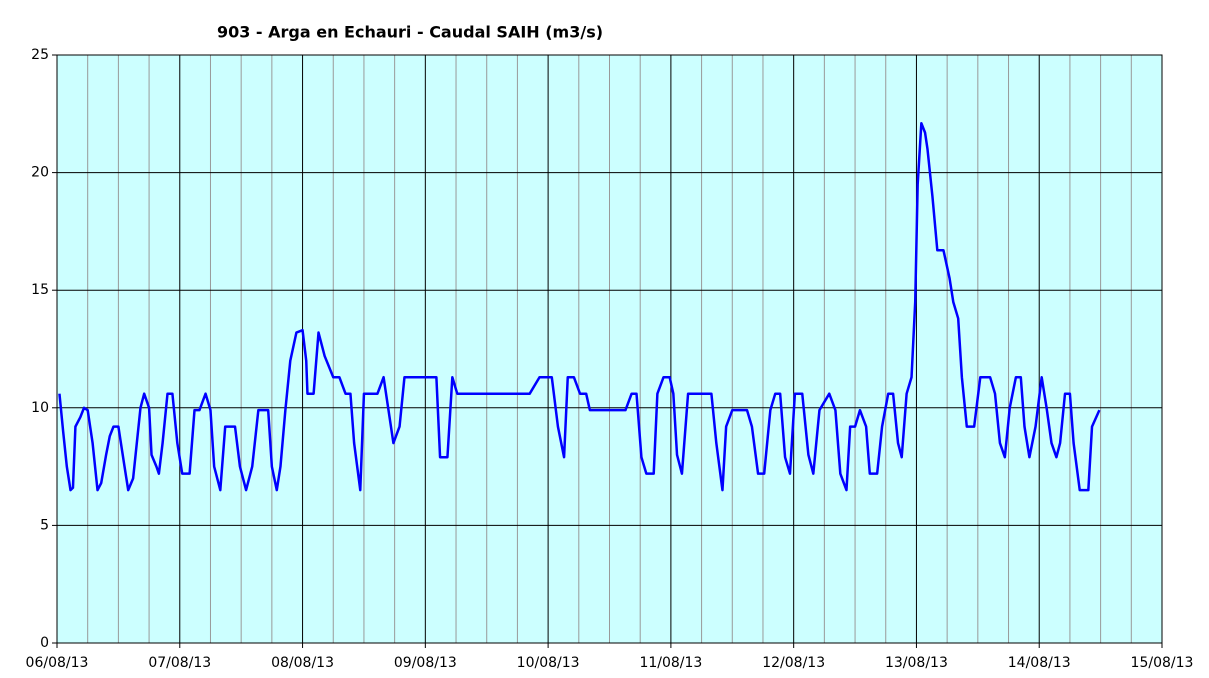 The height and width of the screenshot is (678, 1209). Describe the element at coordinates (425, 663) in the screenshot. I see `x-tick-label: 09/08/13` at that location.